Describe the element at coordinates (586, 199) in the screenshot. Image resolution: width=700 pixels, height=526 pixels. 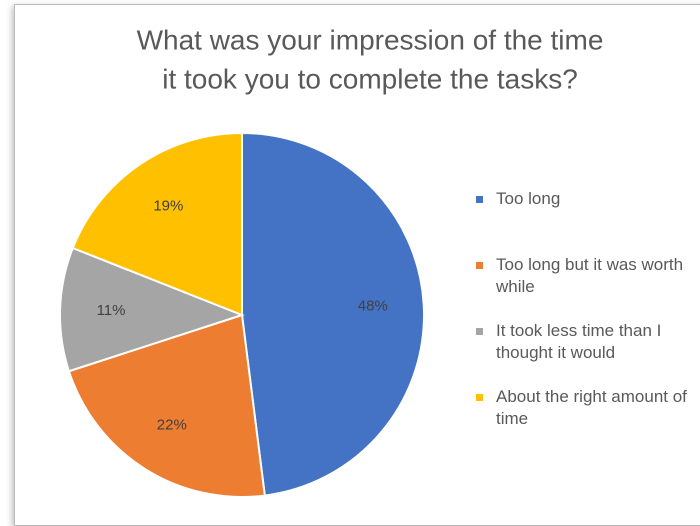
I see `legend-item: Too long` at that location.